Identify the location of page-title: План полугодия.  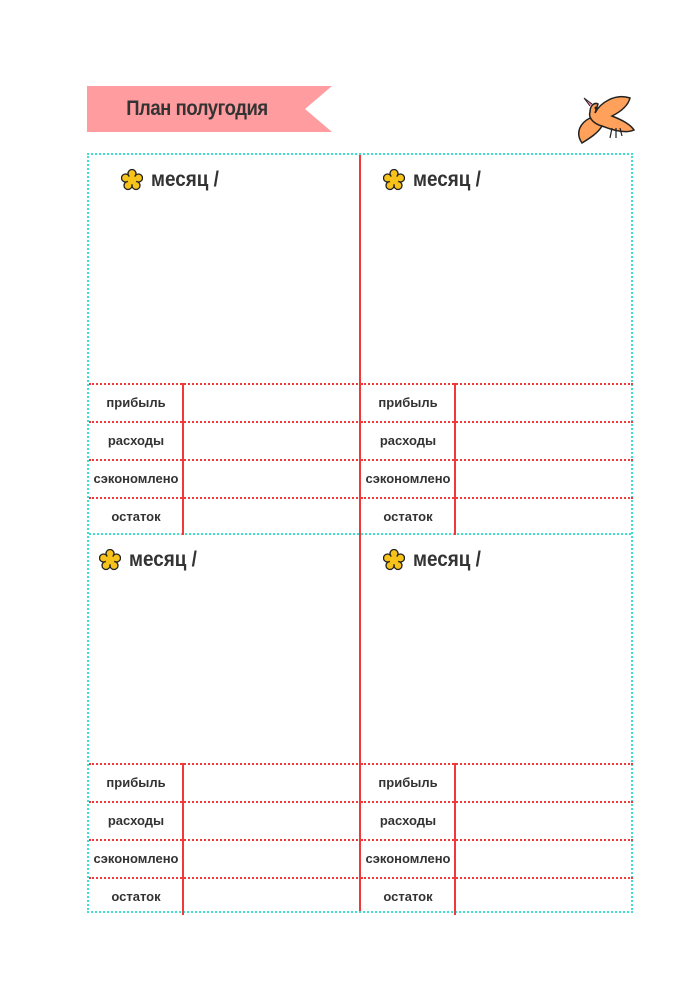
(197, 108).